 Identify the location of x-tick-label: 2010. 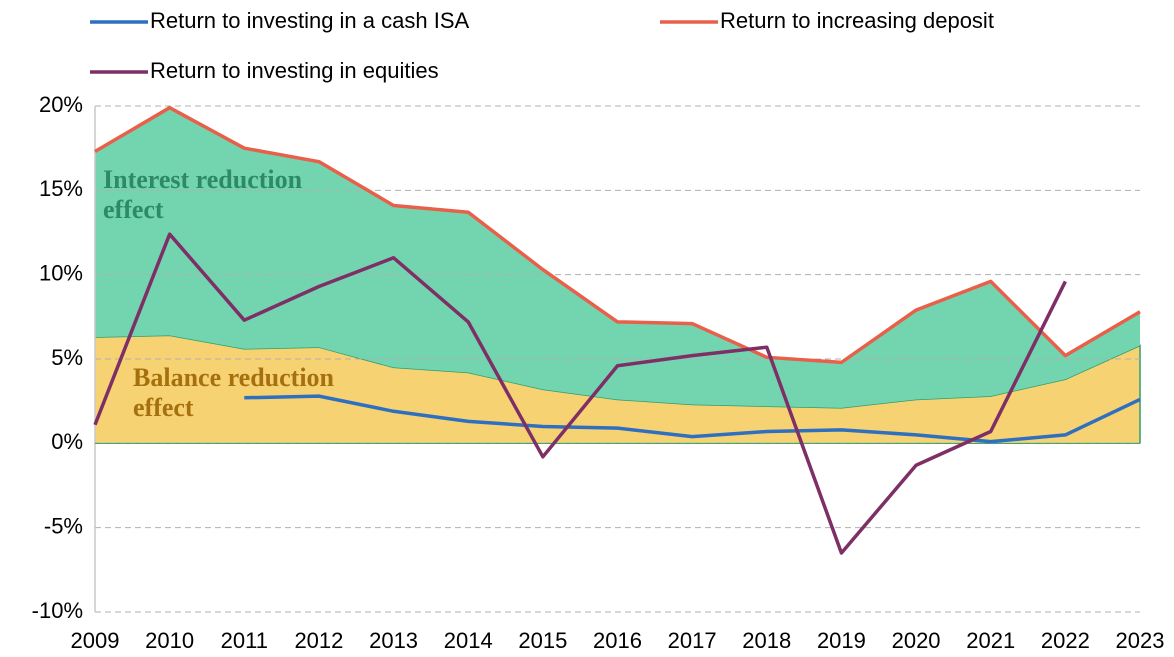
(169, 640).